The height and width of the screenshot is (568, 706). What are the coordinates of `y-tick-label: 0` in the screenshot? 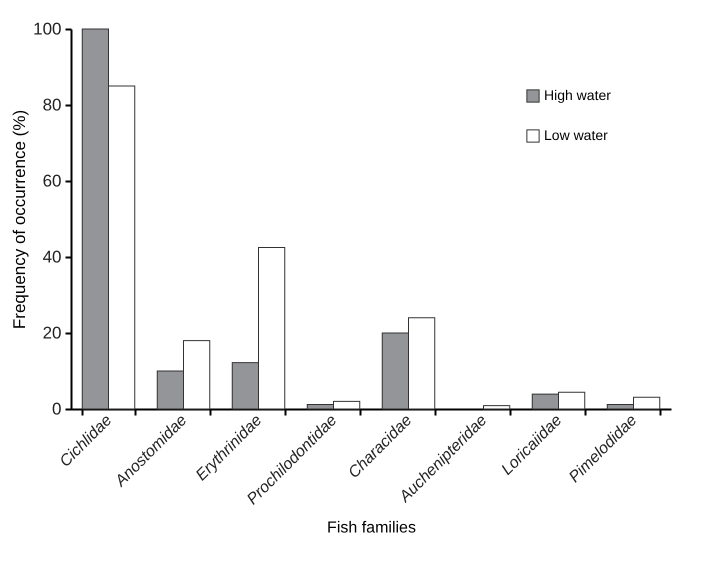 It's located at (57, 409).